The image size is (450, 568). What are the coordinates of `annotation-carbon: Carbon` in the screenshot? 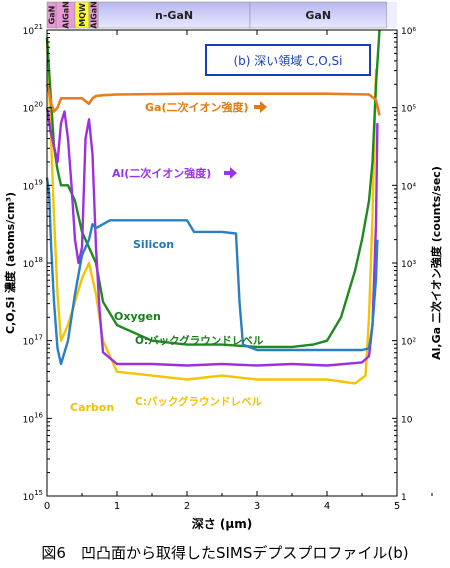 It's located at (92, 407).